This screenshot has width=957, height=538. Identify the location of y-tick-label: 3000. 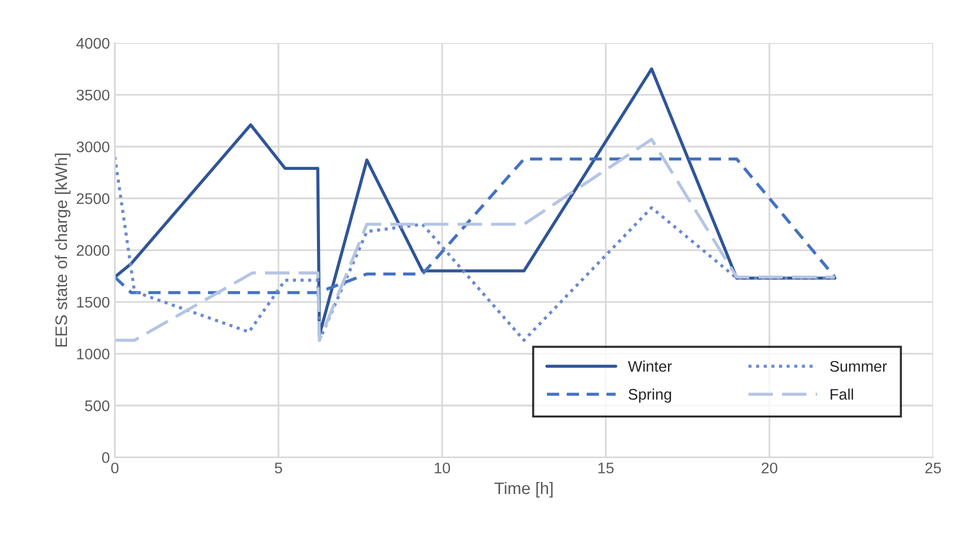
(93, 146).